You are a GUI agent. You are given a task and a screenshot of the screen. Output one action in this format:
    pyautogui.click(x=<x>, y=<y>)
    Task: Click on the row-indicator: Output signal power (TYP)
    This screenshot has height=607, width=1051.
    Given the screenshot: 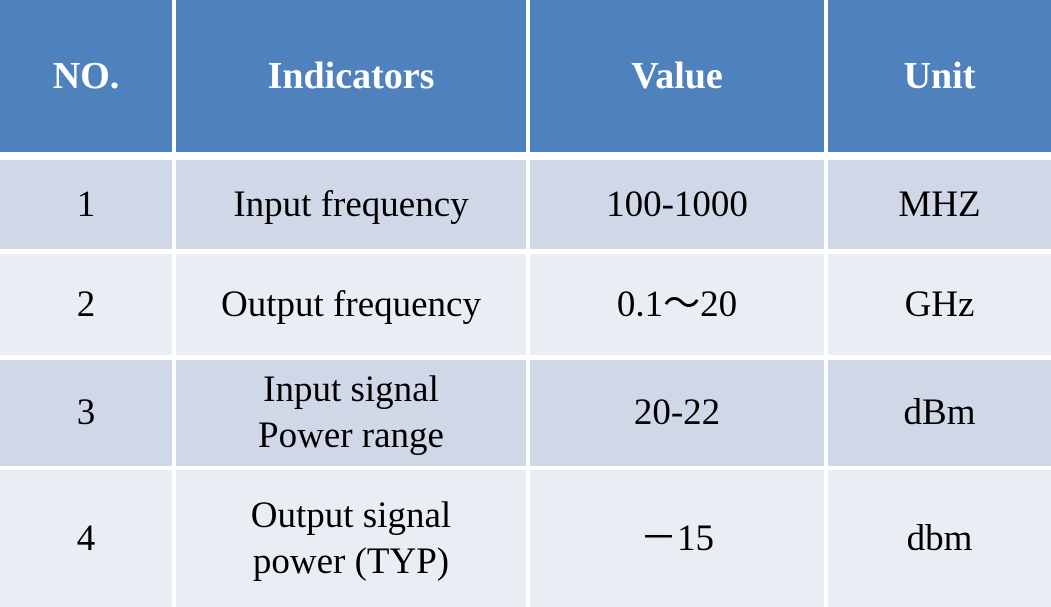 What is the action you would take?
    pyautogui.click(x=351, y=538)
    